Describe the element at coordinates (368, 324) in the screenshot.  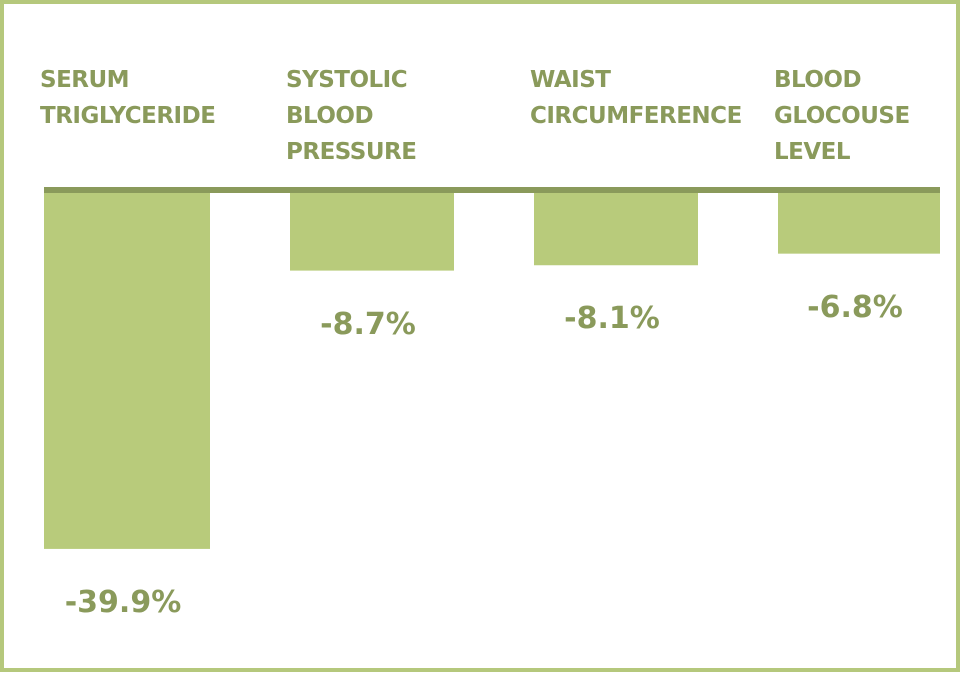
I see `value-label: -8.7%` at that location.